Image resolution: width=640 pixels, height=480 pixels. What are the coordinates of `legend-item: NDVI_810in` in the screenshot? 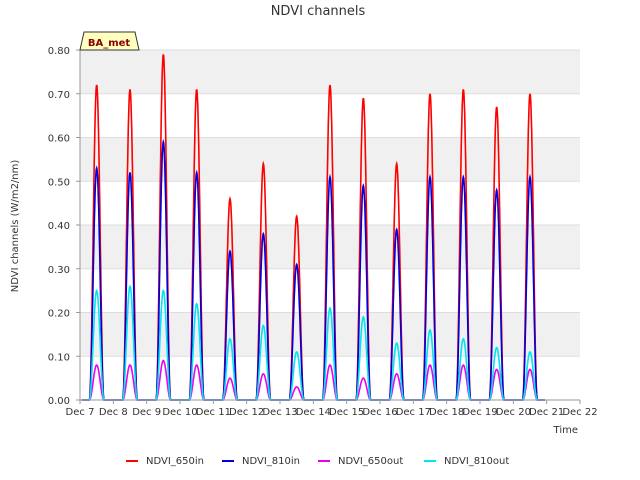 It's located at (261, 461).